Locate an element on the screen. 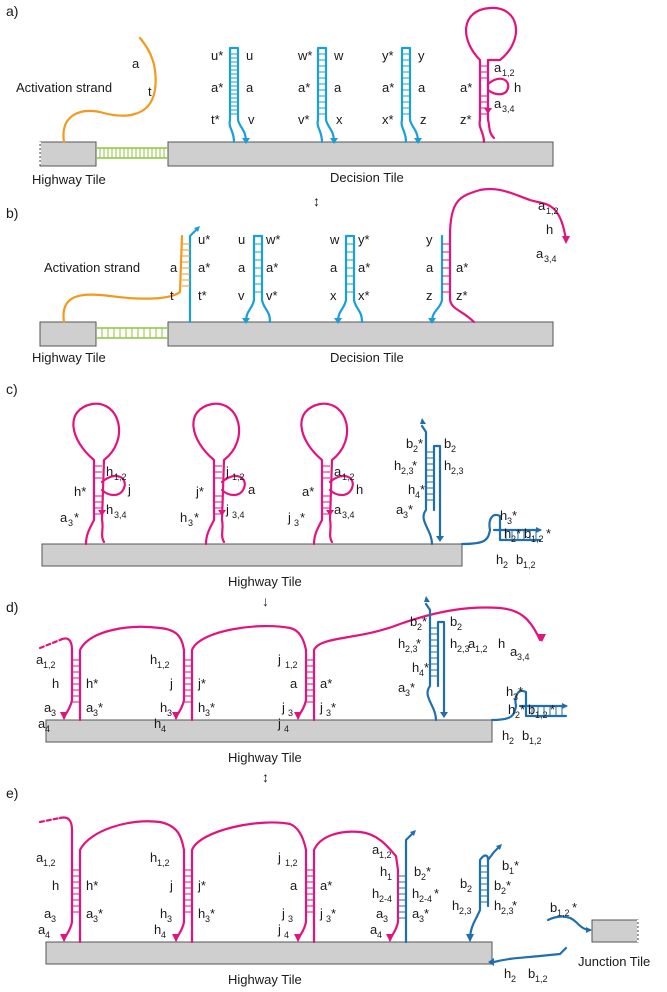 This screenshot has width=667, height=992. linker-duplex-b is located at coordinates (132, 333).